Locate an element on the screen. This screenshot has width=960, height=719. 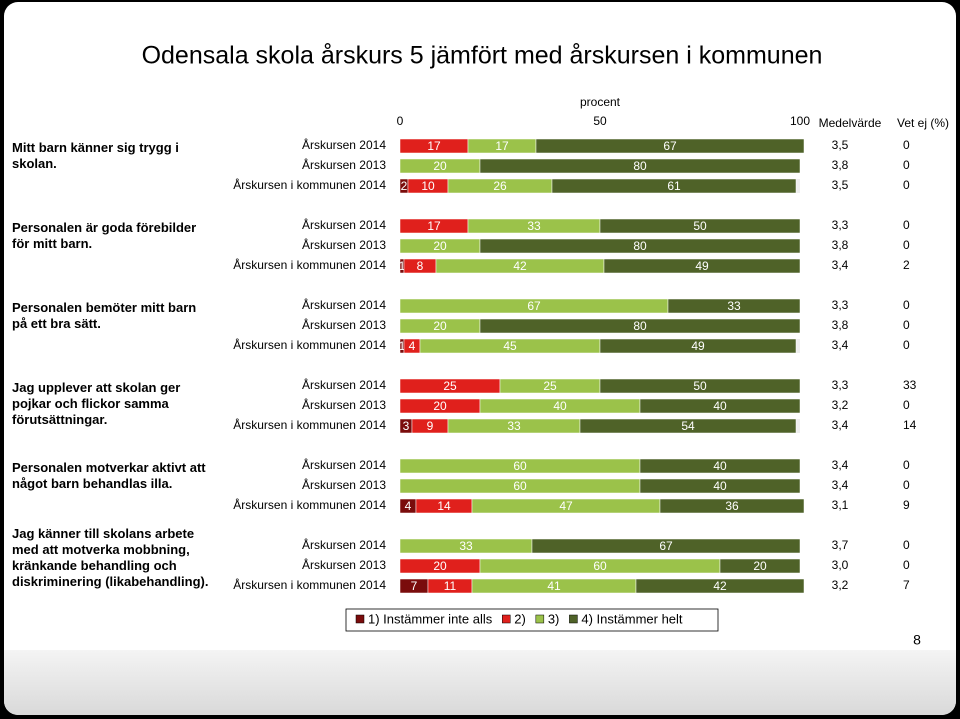
data-label: 45 is located at coordinates (510, 346).